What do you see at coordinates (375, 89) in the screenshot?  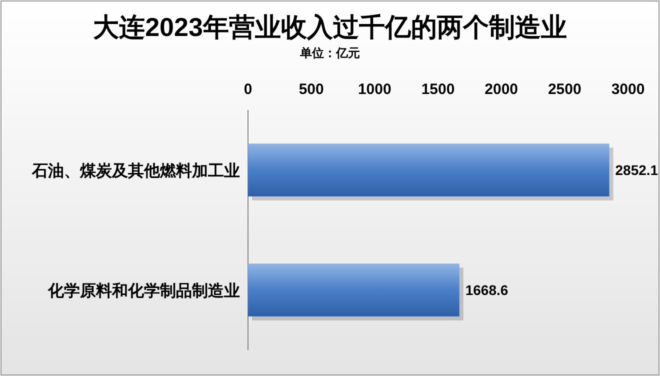 I see `x-tick-label: 1000` at bounding box center [375, 89].